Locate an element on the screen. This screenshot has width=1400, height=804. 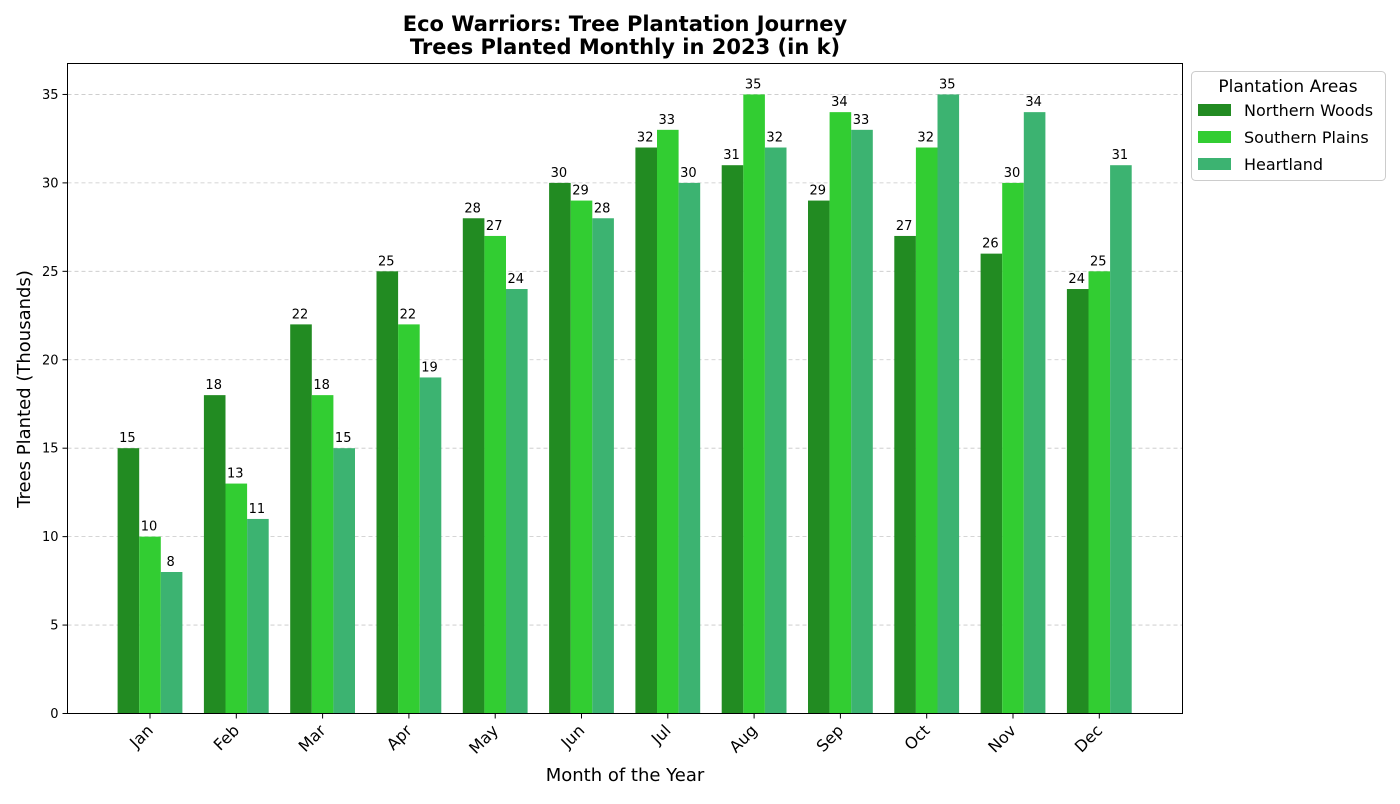
y-axis: 0 5 10 15 20 25 30 35 is located at coordinates (55, 405).